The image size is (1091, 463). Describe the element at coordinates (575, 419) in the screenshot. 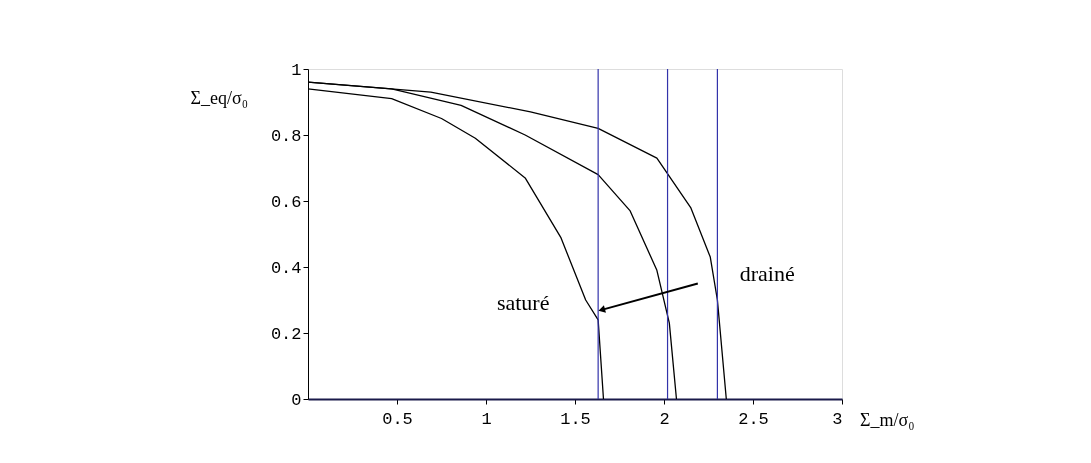

I see `x-tick-label: 1.5` at that location.